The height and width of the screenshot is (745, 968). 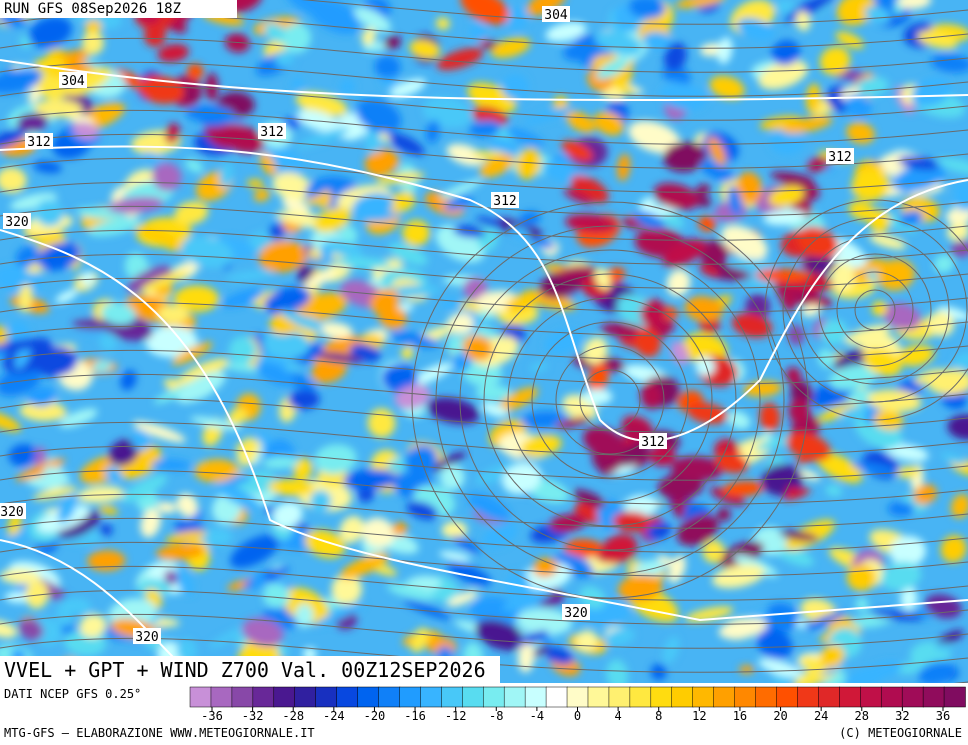 I want to click on colorbar-tick-label: 16, so click(x=740, y=716).